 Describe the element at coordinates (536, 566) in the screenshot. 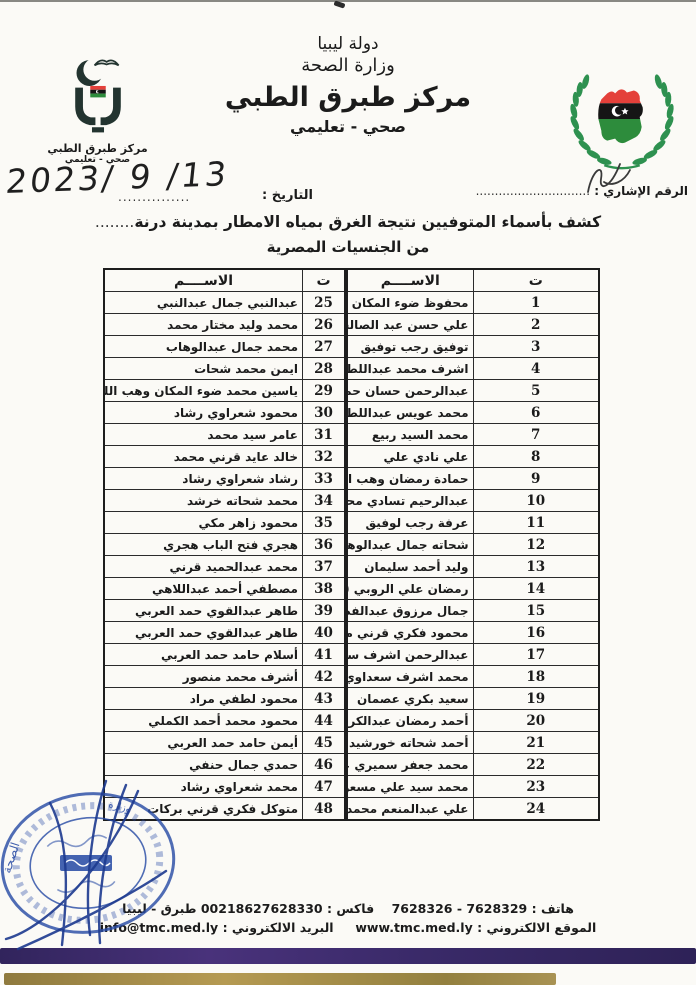

I see `row-number: 13` at that location.